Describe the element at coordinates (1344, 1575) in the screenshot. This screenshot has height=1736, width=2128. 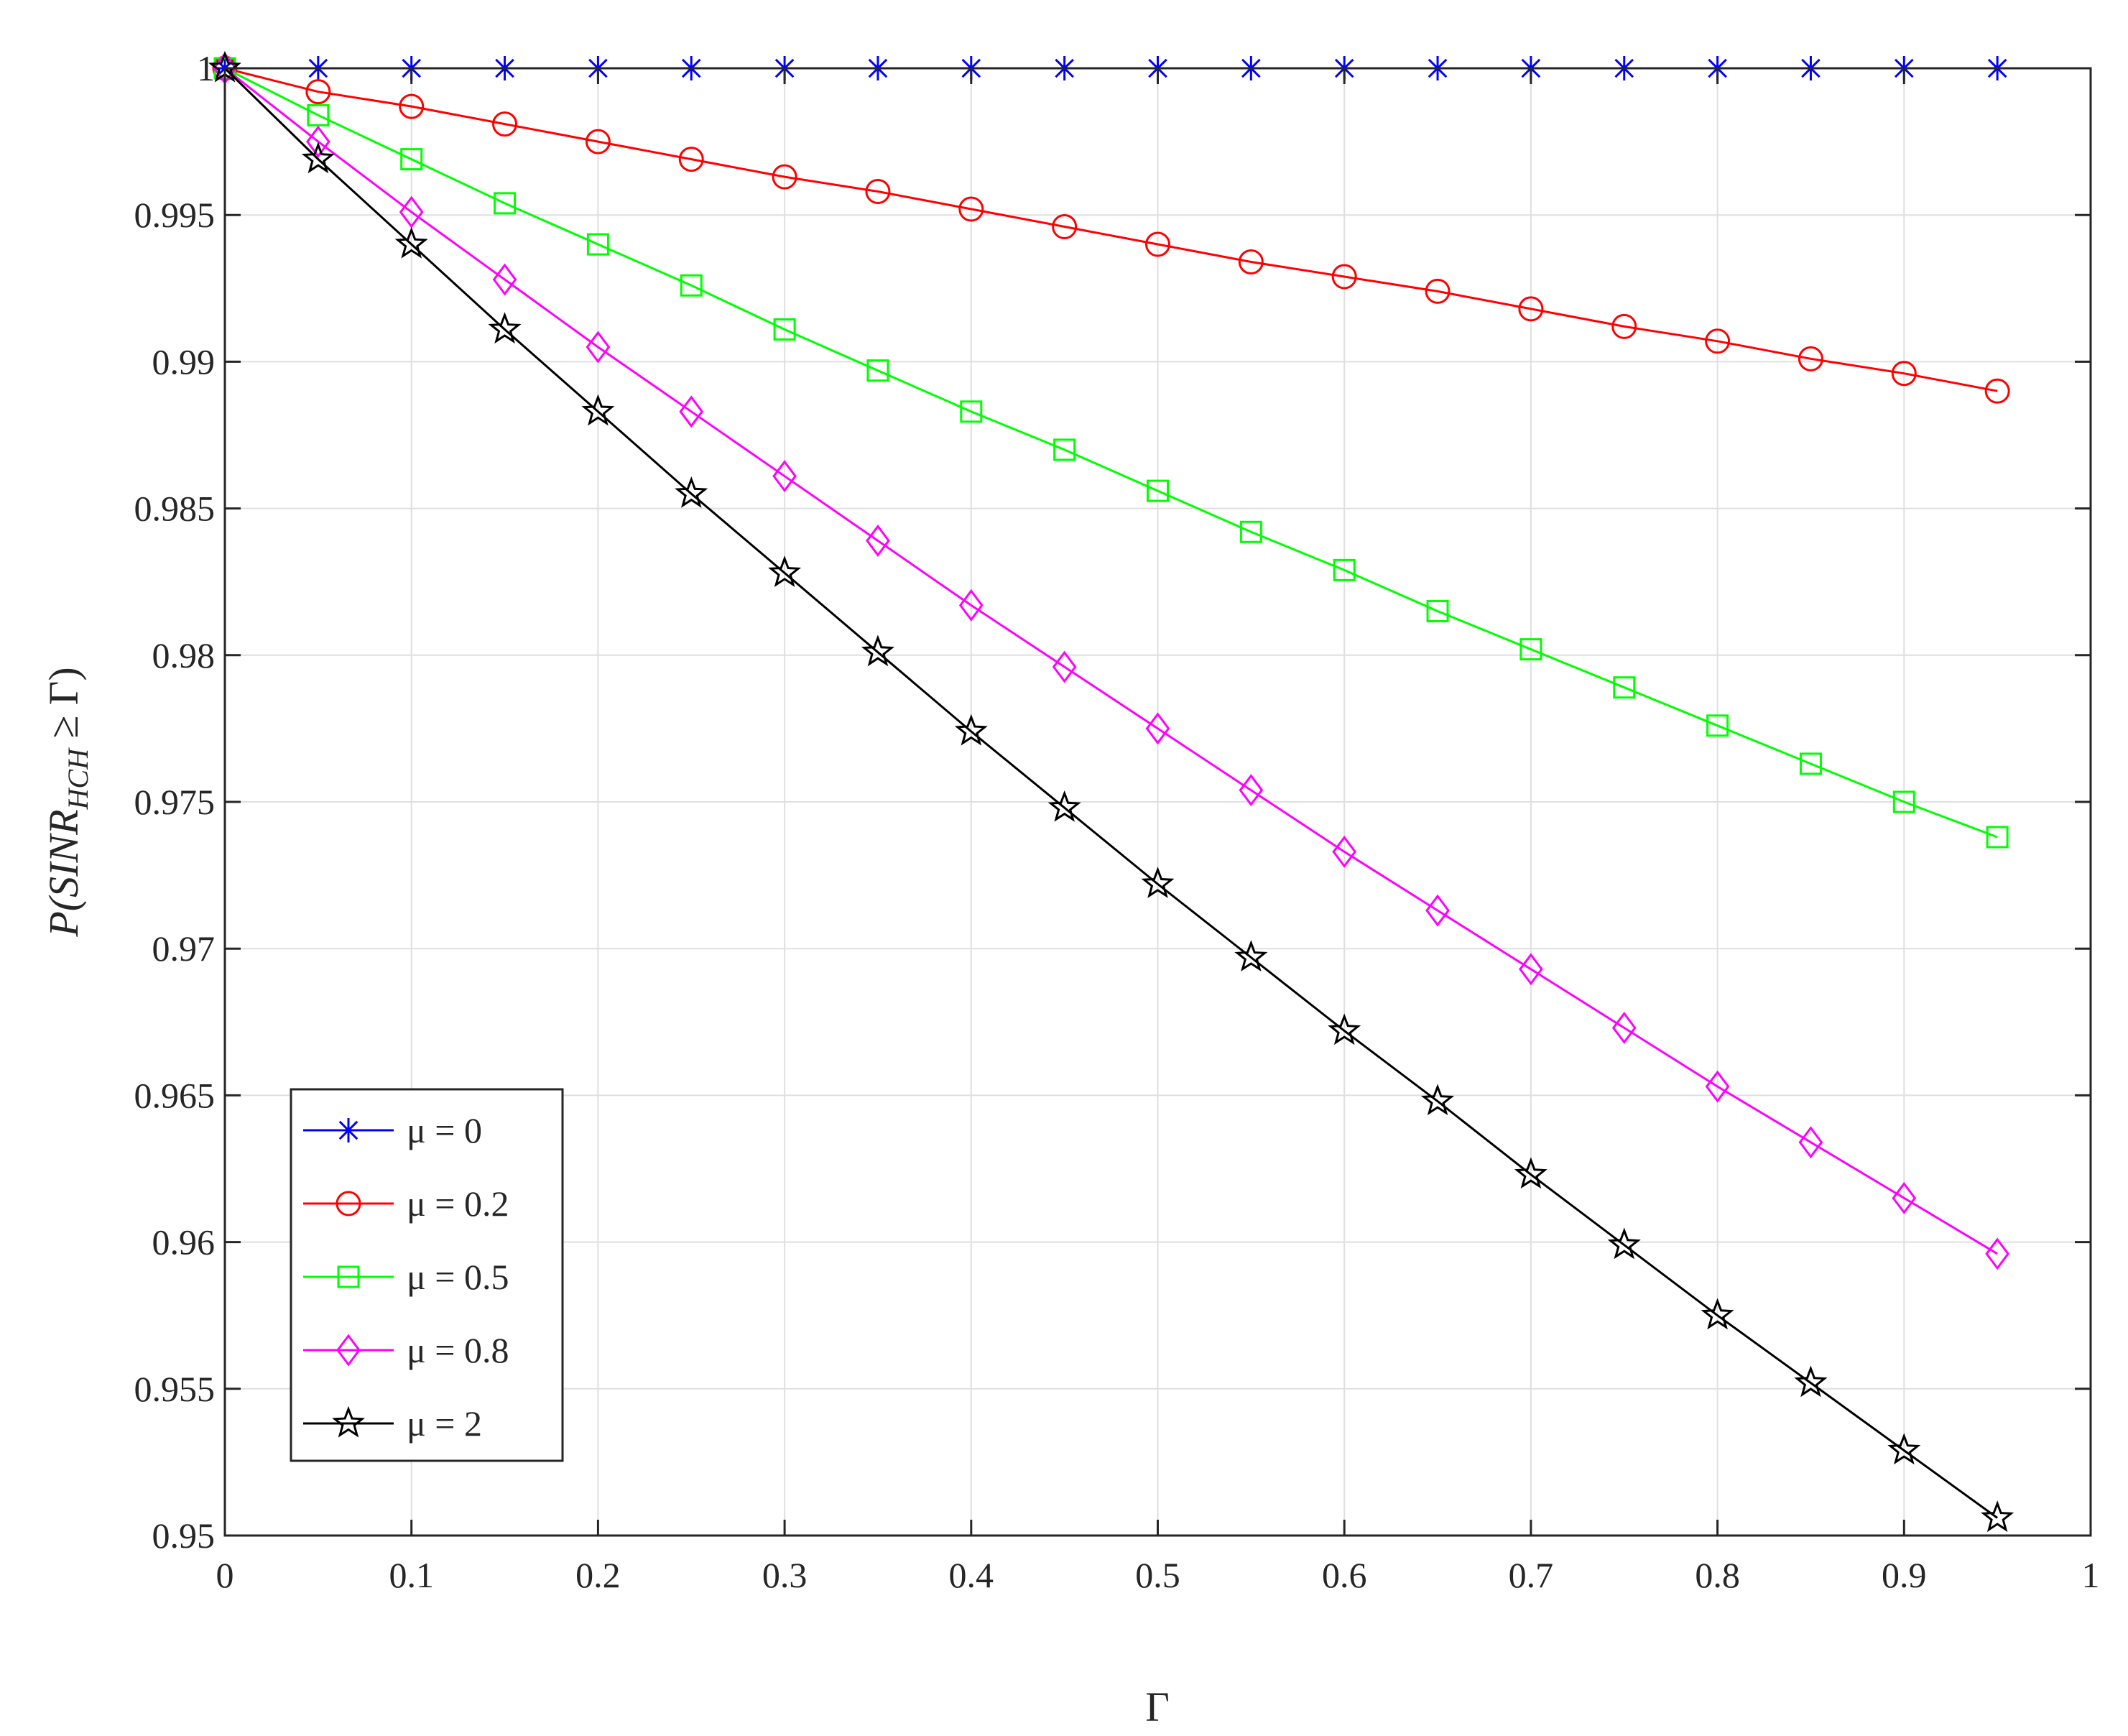
I see `x-tick-label: 0.6` at that location.